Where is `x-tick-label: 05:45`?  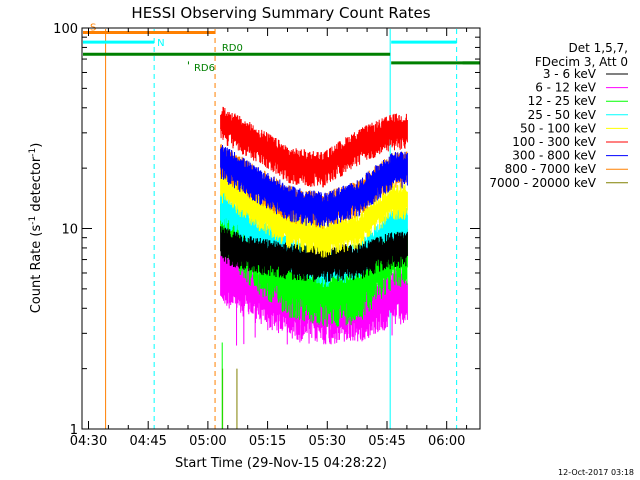 x-tick-label: 05:45 is located at coordinates (386, 441).